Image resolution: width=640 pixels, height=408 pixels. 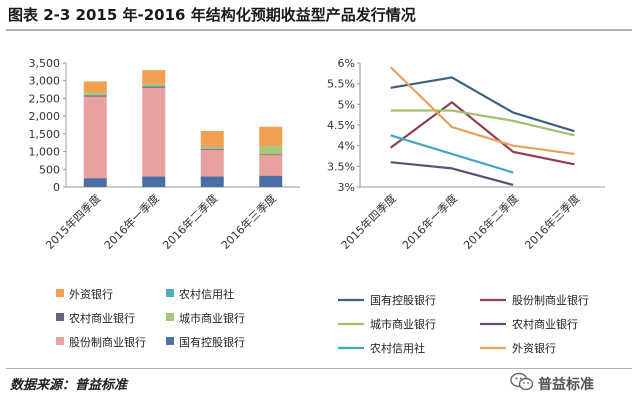 I want to click on y-tick-label: 500, so click(x=49, y=169).